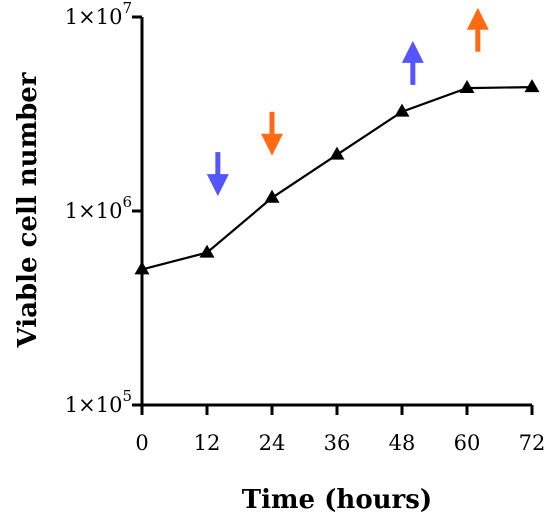 The height and width of the screenshot is (521, 550). What do you see at coordinates (337, 500) in the screenshot?
I see `x-axis-title: Time (hours)` at bounding box center [337, 500].